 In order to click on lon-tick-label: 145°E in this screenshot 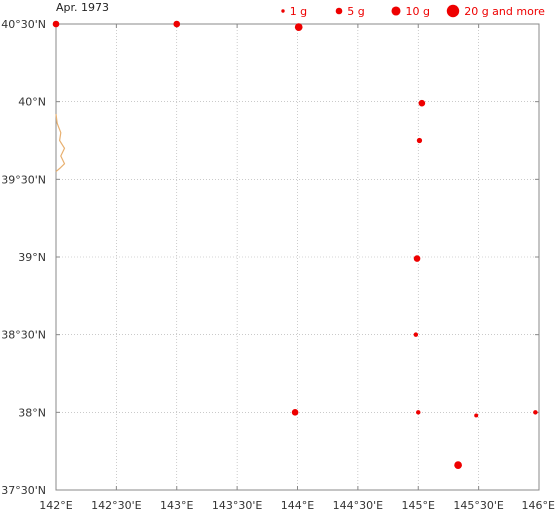, I will do `click(418, 505)`.